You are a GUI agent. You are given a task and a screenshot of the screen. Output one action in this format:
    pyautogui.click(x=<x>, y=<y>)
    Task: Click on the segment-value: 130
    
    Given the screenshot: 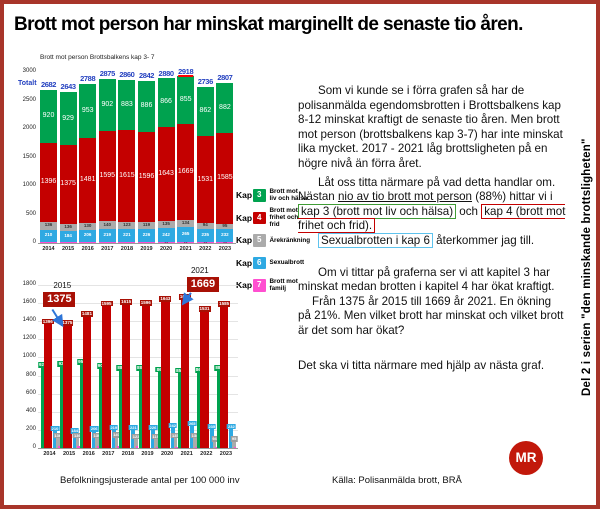 What is the action you would take?
    pyautogui.click(x=87, y=225)
    